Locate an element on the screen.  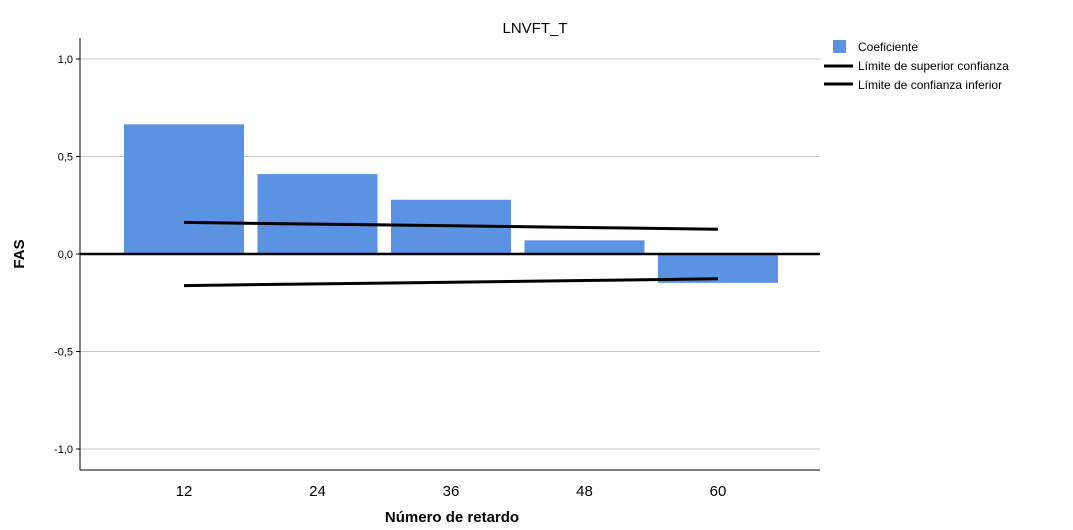
chart-title: LNVFT_T is located at coordinates (534, 28).